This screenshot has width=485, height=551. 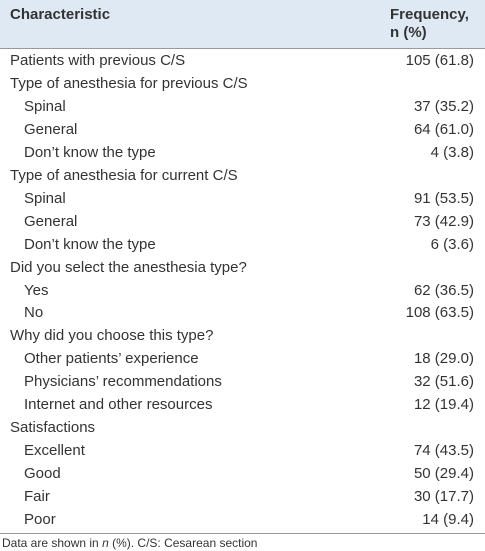 What do you see at coordinates (443, 221) in the screenshot?
I see `row-value: 73 (42.9)` at bounding box center [443, 221].